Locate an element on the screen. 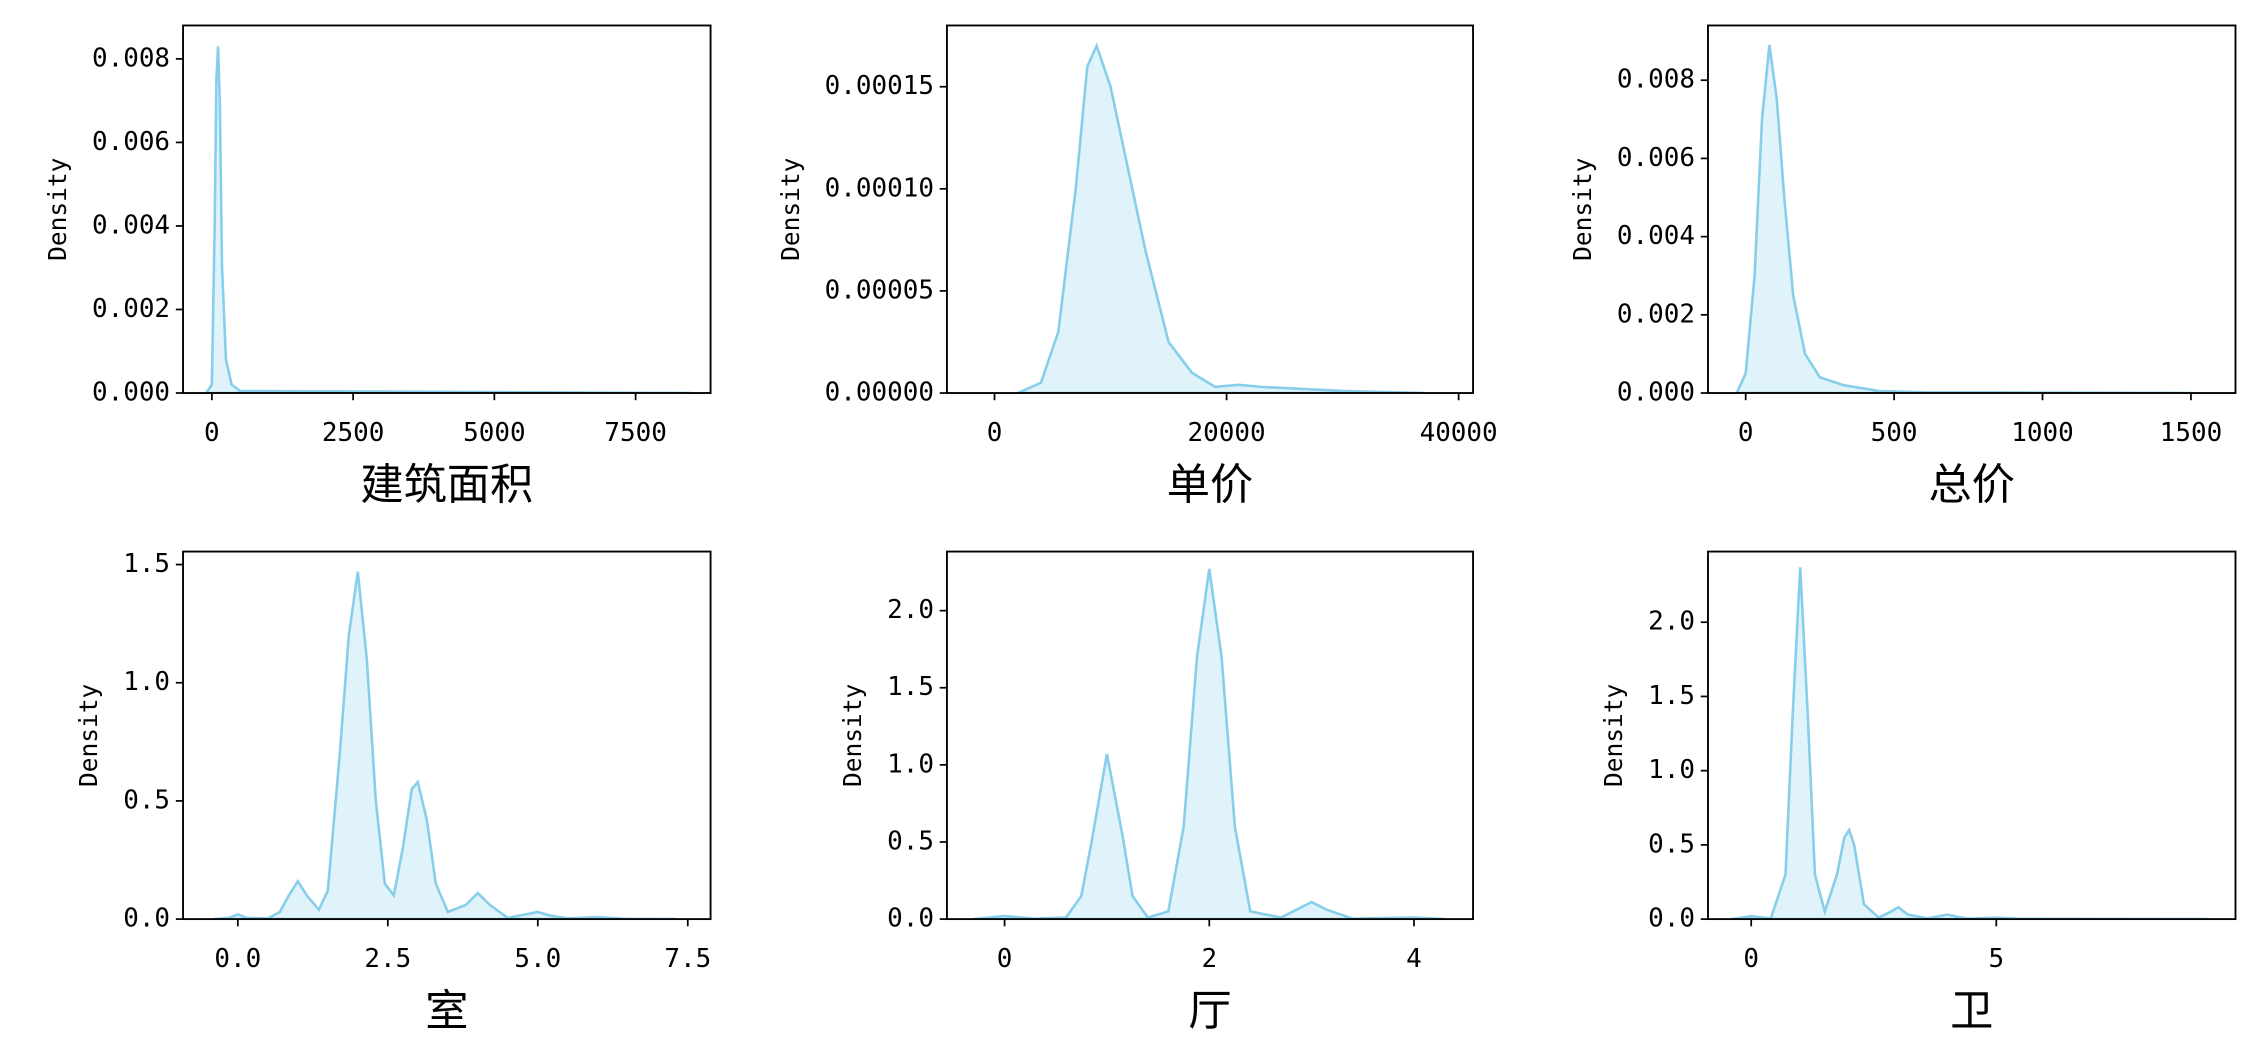 The width and height of the screenshot is (2260, 1057). x-tick-label: 1500 is located at coordinates (2191, 433).